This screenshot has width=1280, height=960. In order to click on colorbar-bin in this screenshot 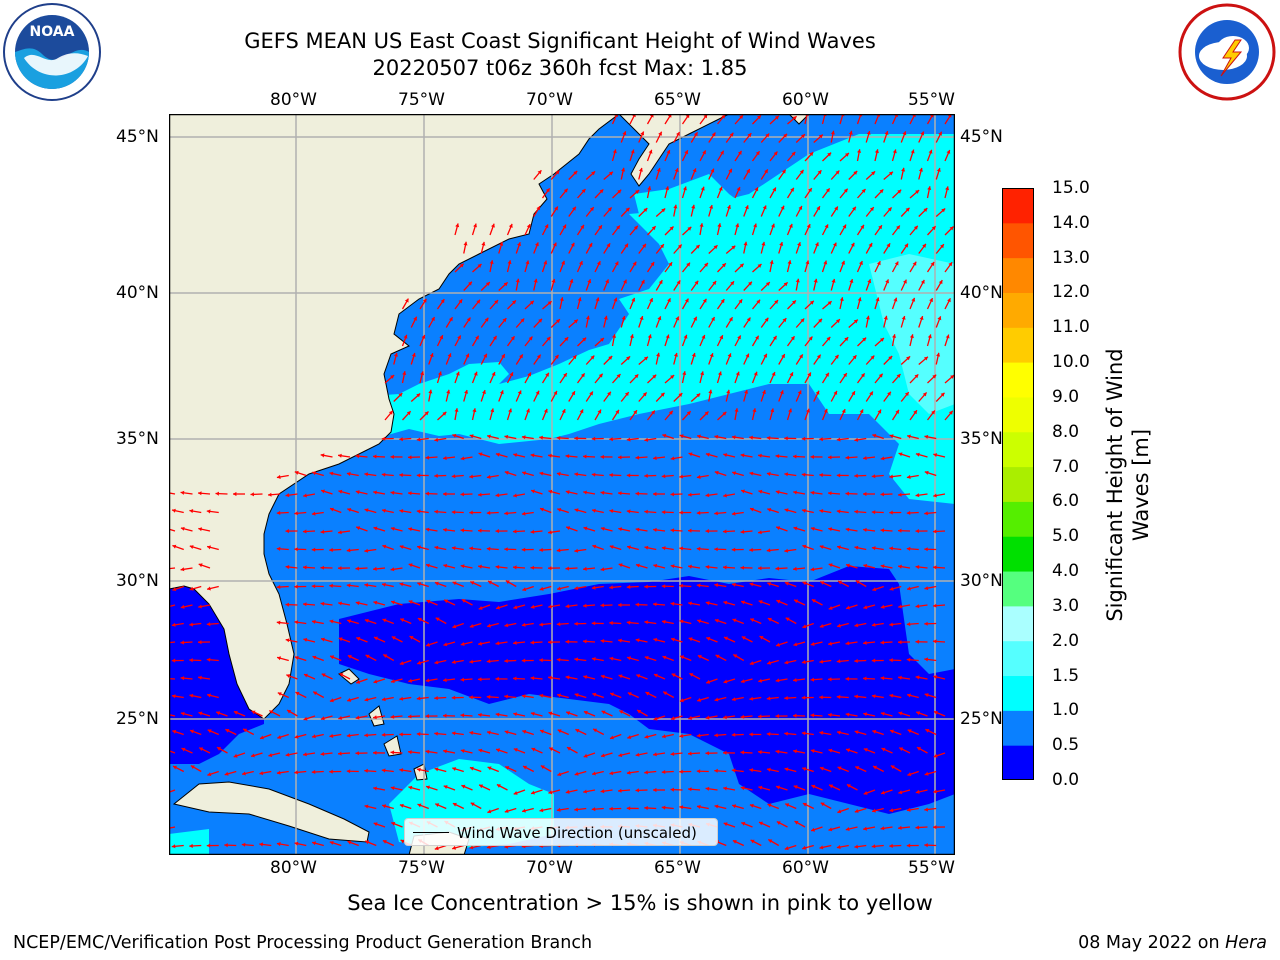, I will do `click(1018, 275)`.